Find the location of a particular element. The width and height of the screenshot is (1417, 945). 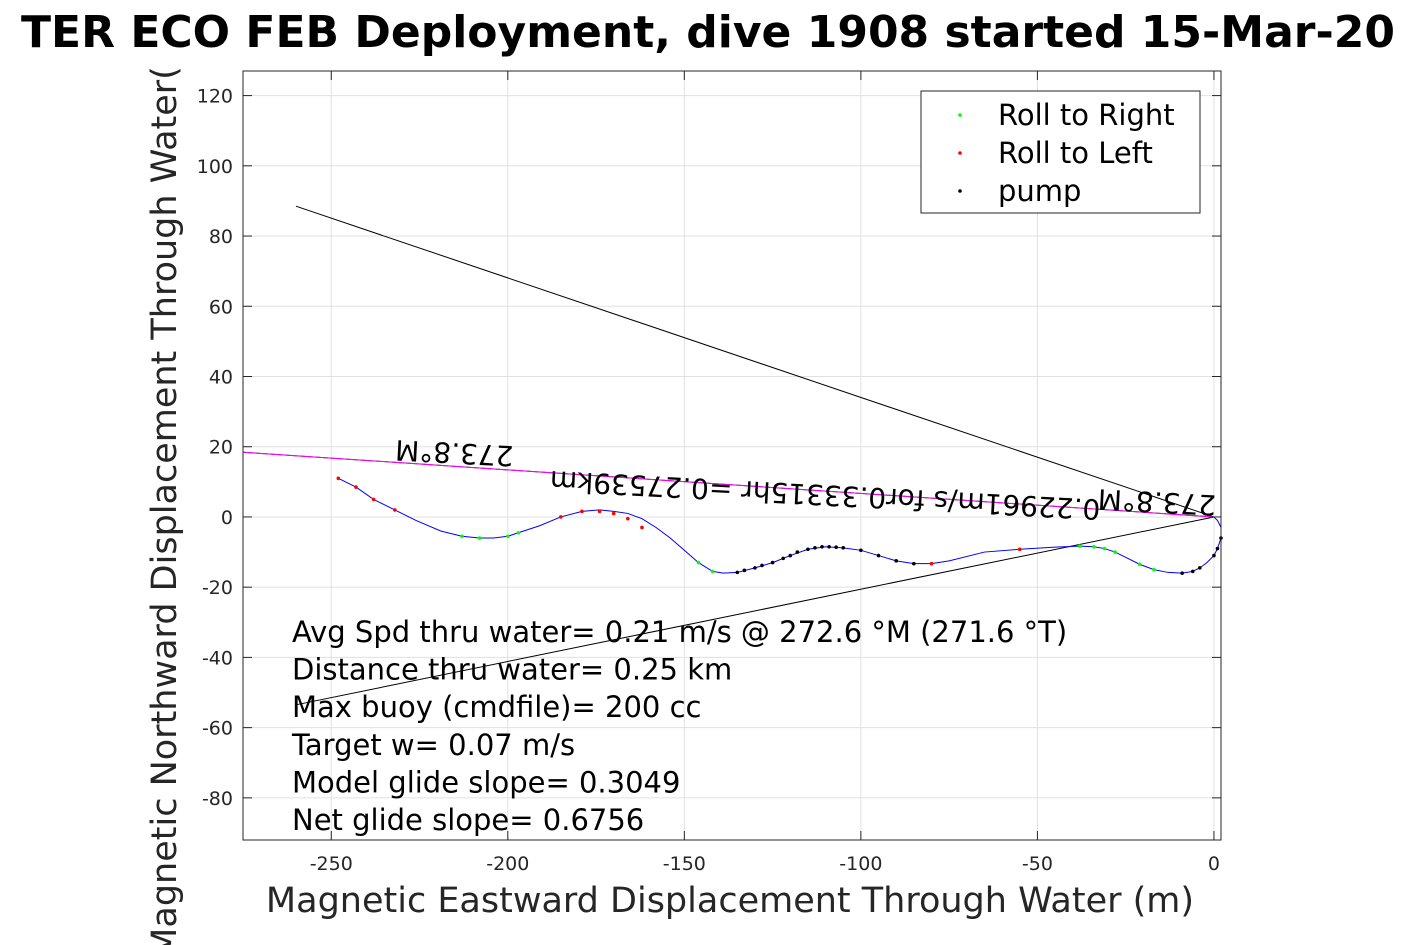

legend-label-roll-left: Roll to Left is located at coordinates (1075, 153).